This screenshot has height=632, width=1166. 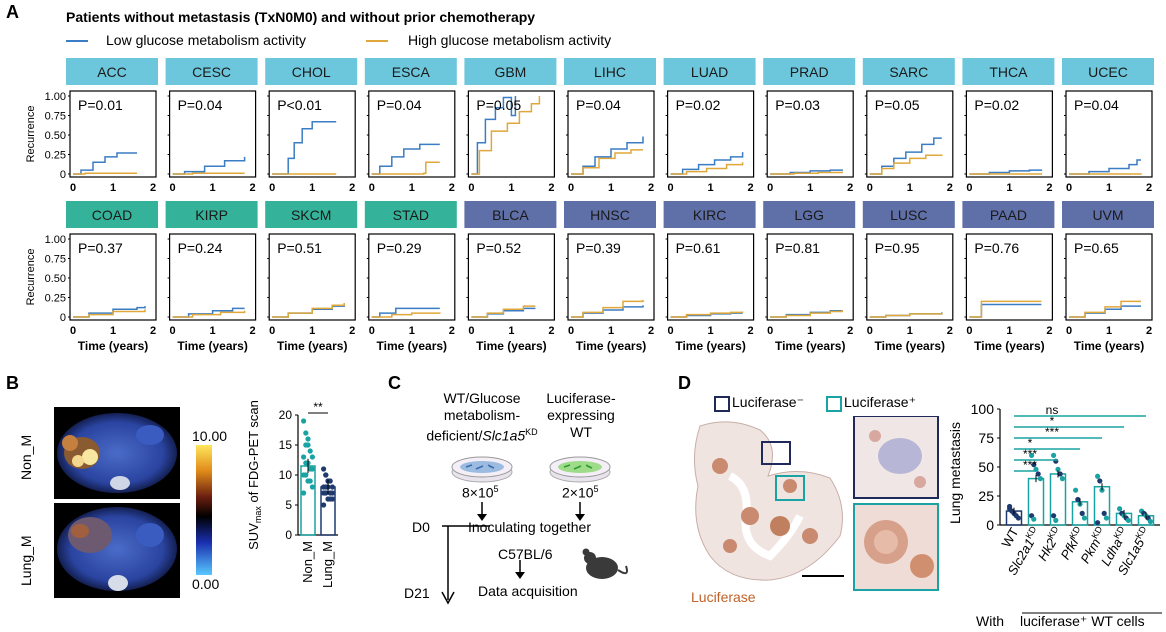 I want to click on cancer-label-prad: PRAD, so click(x=809, y=72).